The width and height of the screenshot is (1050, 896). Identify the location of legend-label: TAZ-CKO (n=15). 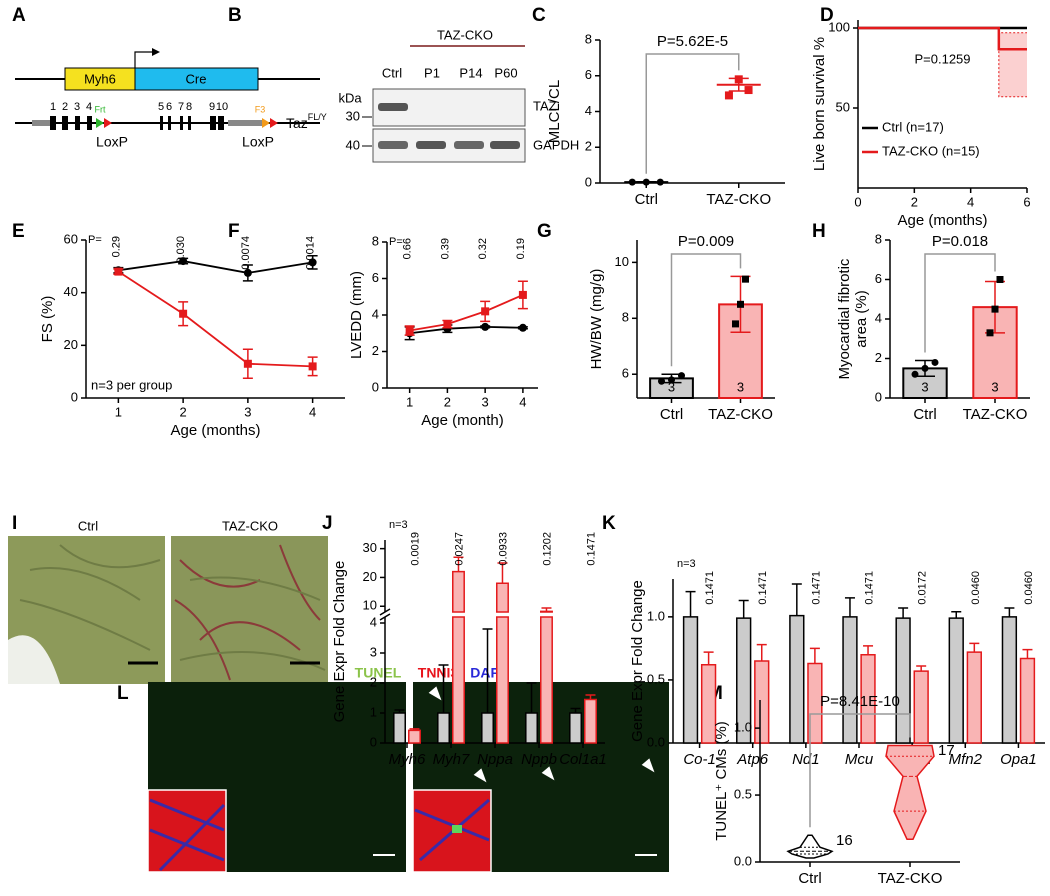
(931, 150).